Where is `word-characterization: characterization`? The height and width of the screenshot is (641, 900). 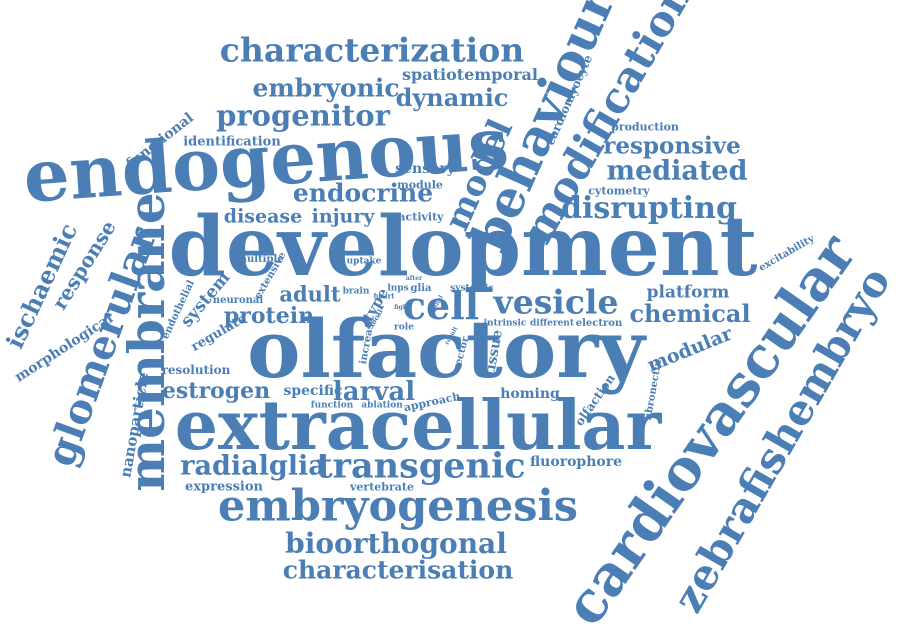
word-characterization: characterization is located at coordinates (372, 50).